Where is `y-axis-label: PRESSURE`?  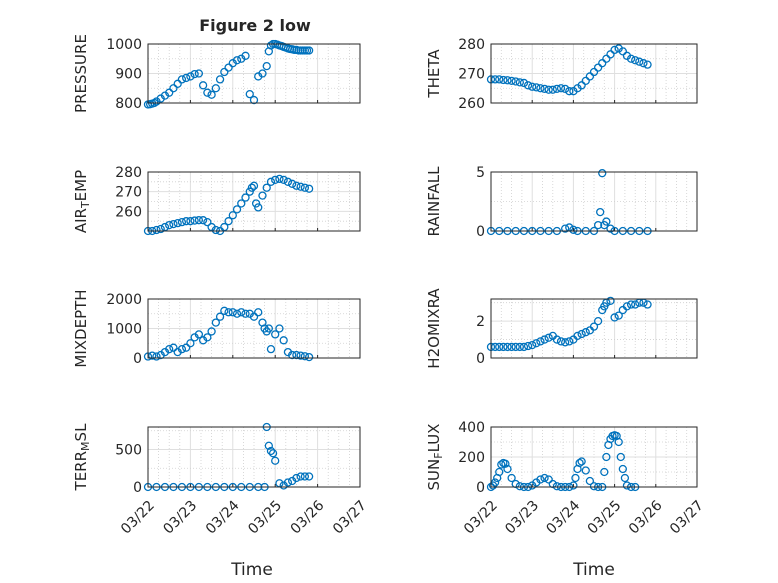
y-axis-label: PRESSURE is located at coordinates (81, 73).